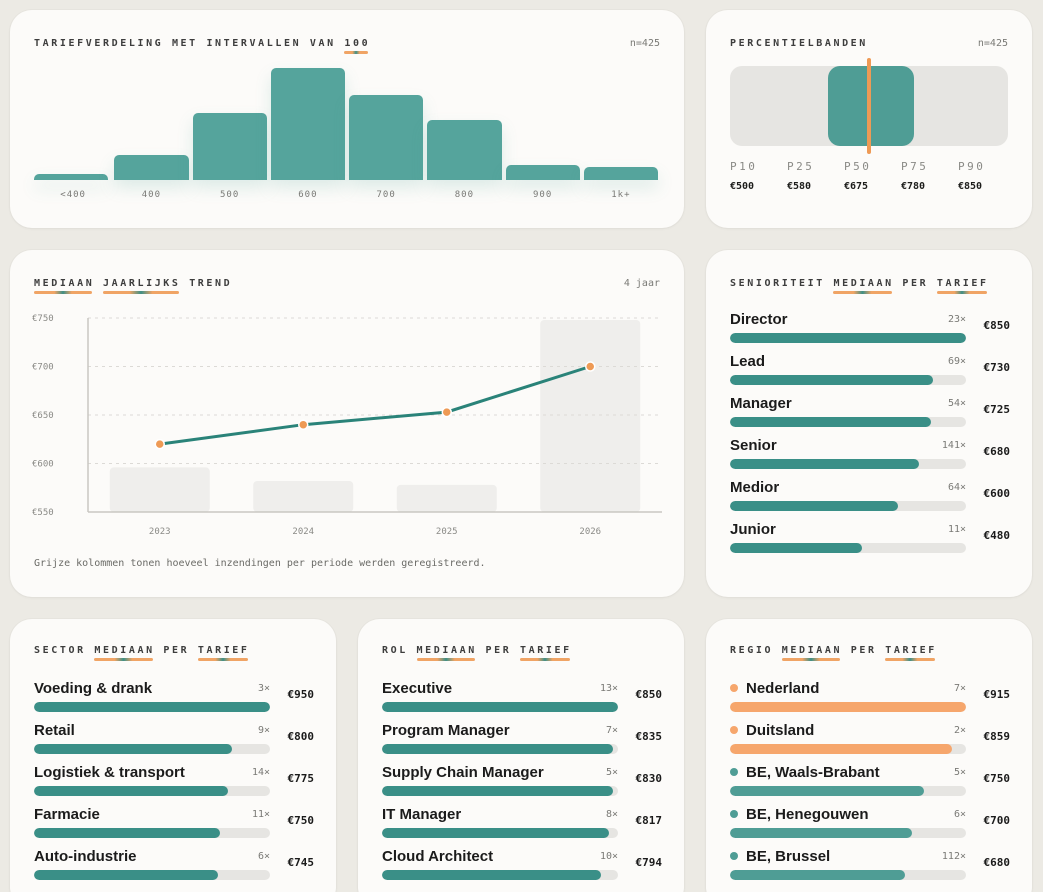  Describe the element at coordinates (833, 653) in the screenshot. I see `region-title: REGIO MEDIAAN PER TARIEF` at that location.